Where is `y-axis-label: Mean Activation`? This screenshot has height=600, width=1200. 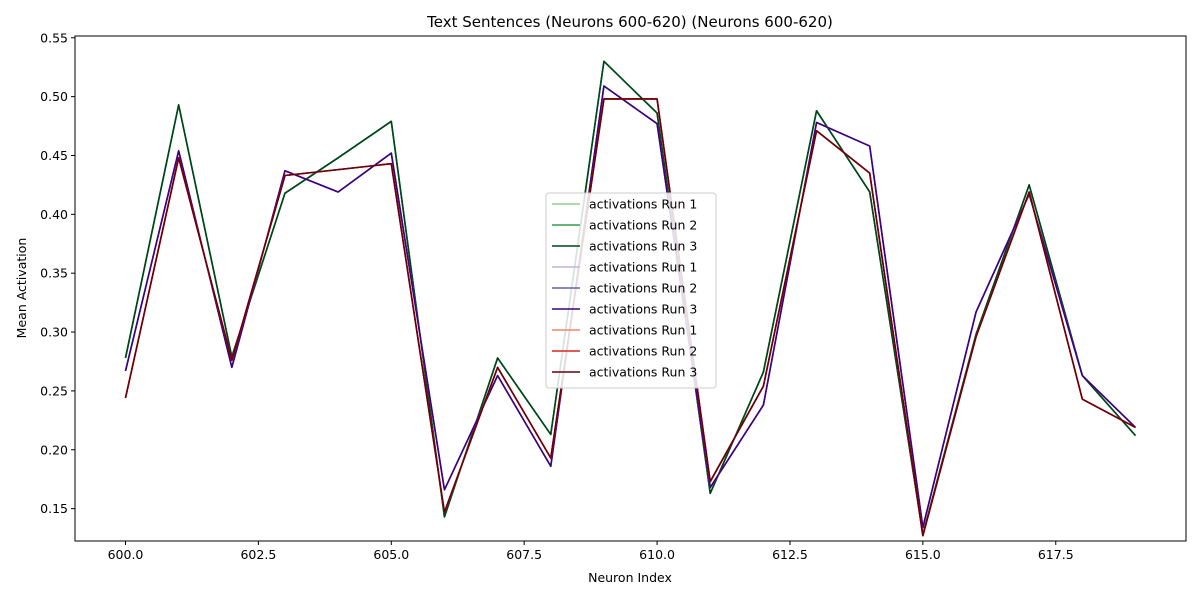 y-axis-label: Mean Activation is located at coordinates (21, 288).